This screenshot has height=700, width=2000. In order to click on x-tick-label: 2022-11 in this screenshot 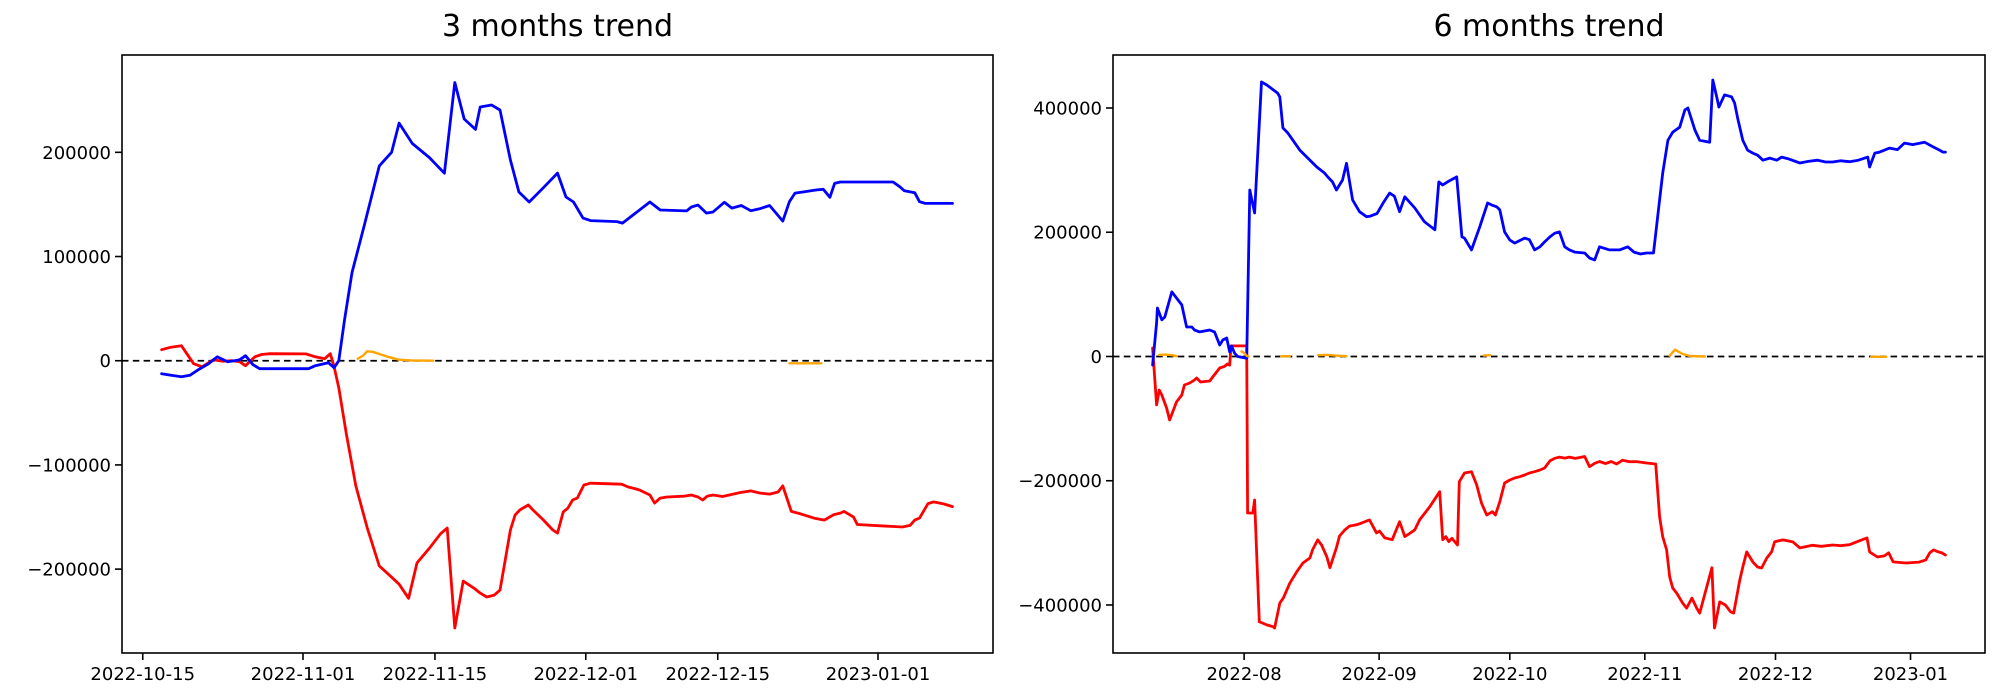, I will do `click(1644, 674)`.